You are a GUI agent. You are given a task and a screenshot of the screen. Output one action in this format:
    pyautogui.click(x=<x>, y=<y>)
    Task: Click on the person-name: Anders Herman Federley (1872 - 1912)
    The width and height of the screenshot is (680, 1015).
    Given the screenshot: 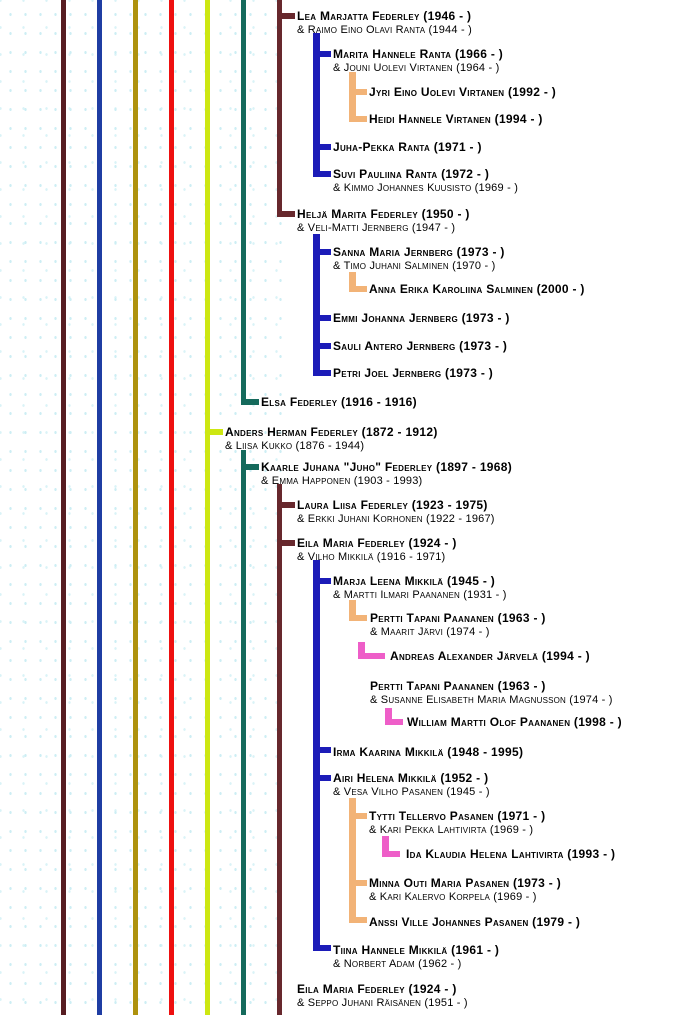 What is the action you would take?
    pyautogui.click(x=331, y=432)
    